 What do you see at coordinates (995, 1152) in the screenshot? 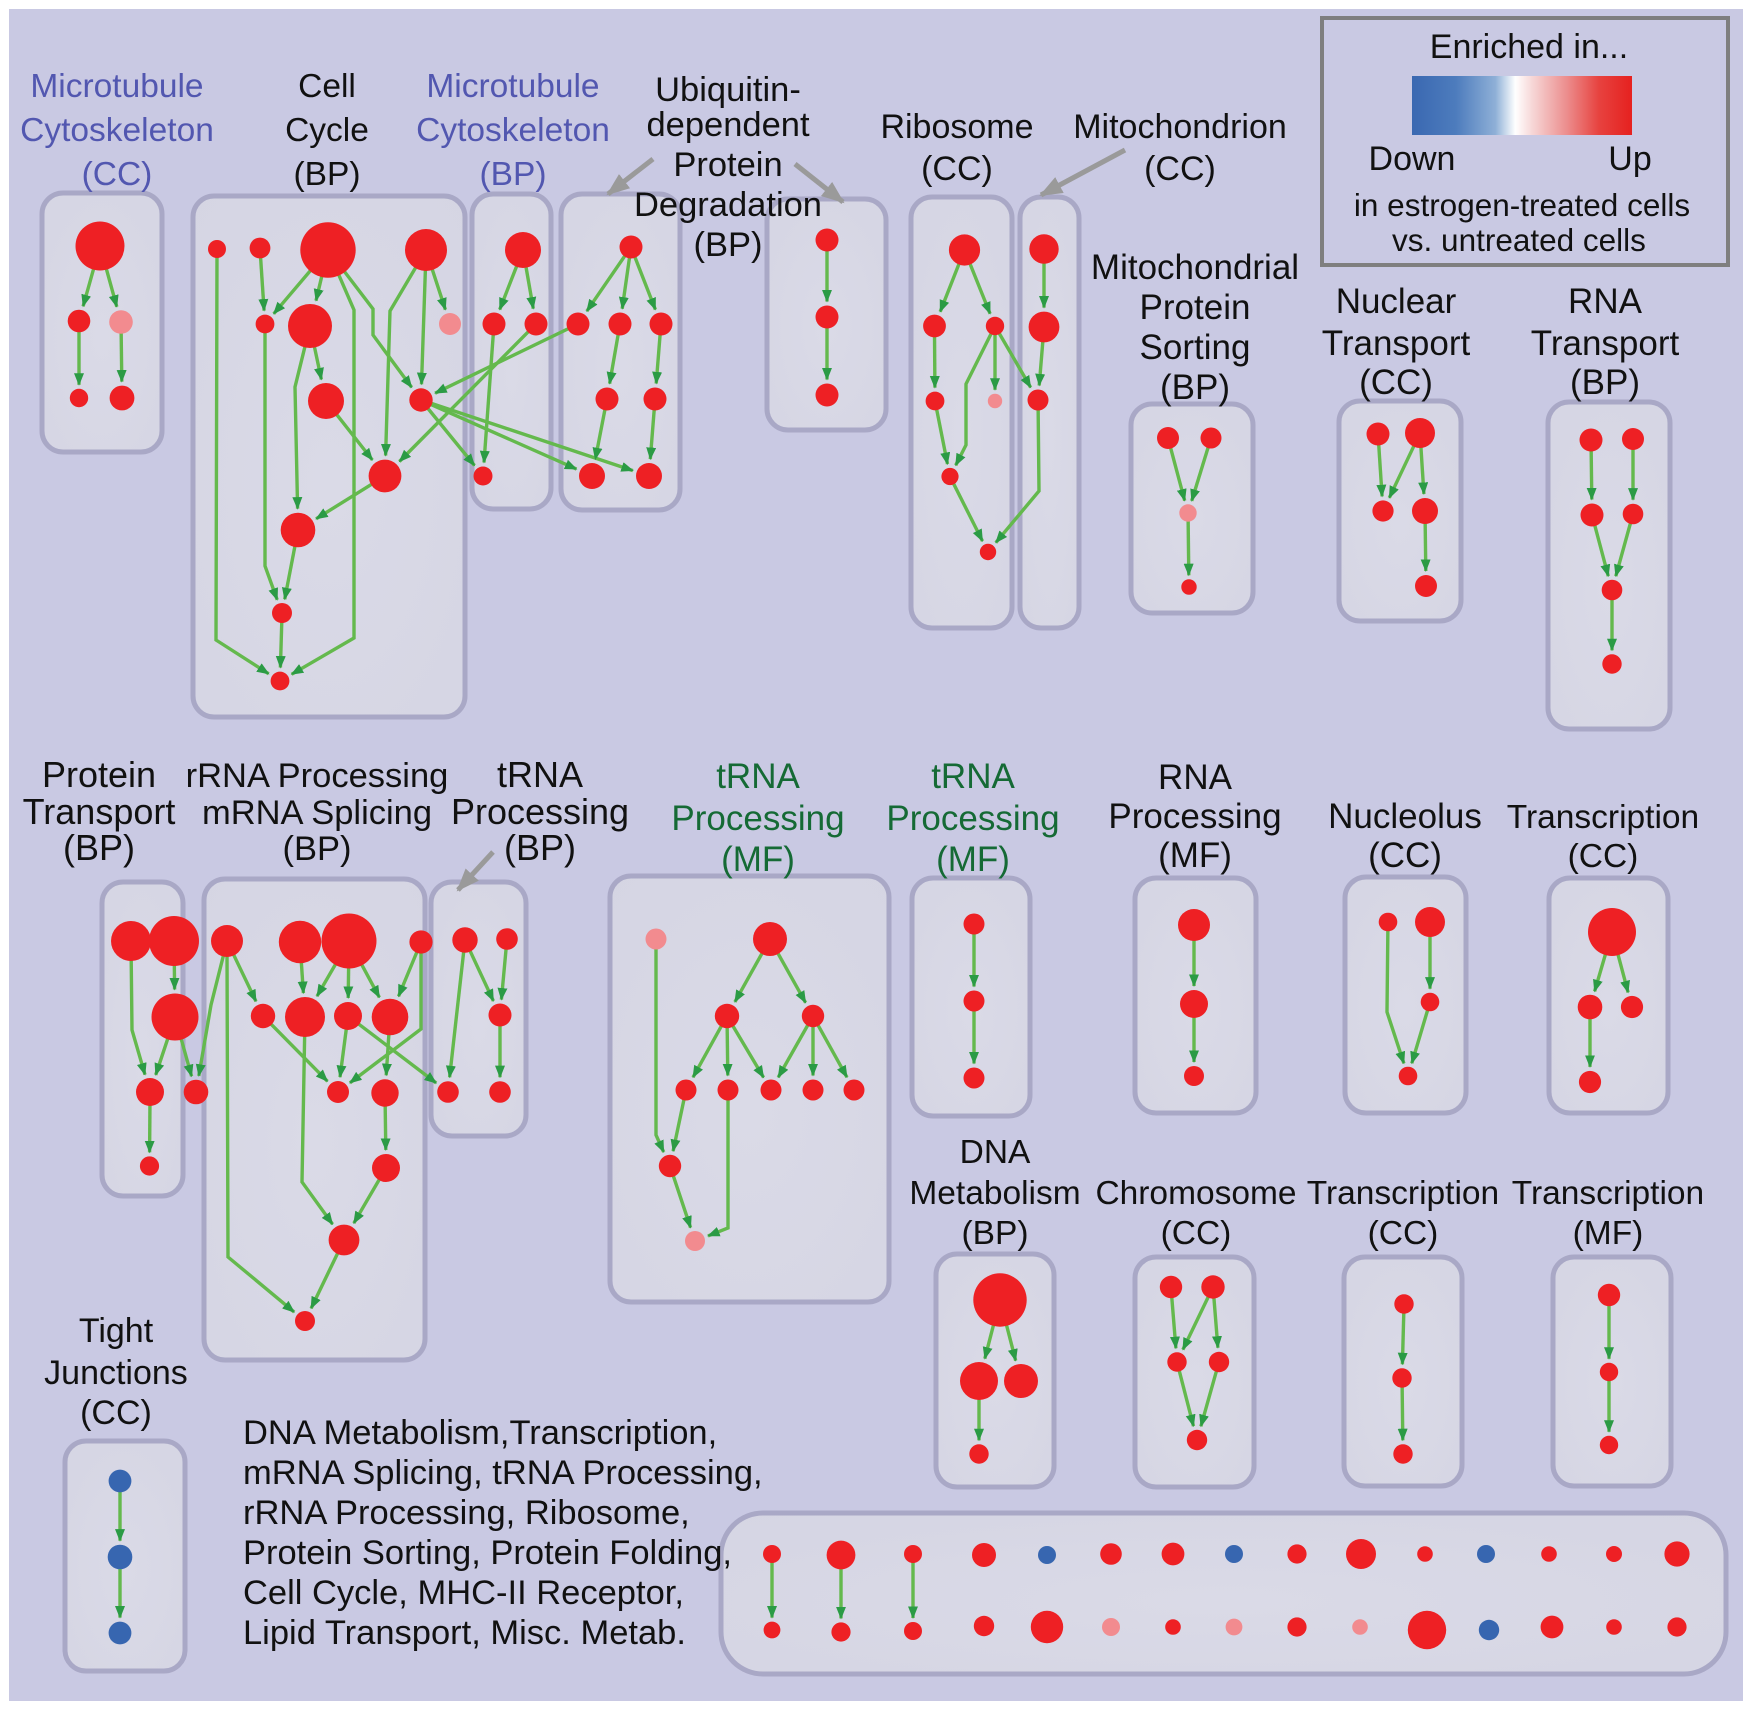
I see `svg-text: DNA` at bounding box center [995, 1152].